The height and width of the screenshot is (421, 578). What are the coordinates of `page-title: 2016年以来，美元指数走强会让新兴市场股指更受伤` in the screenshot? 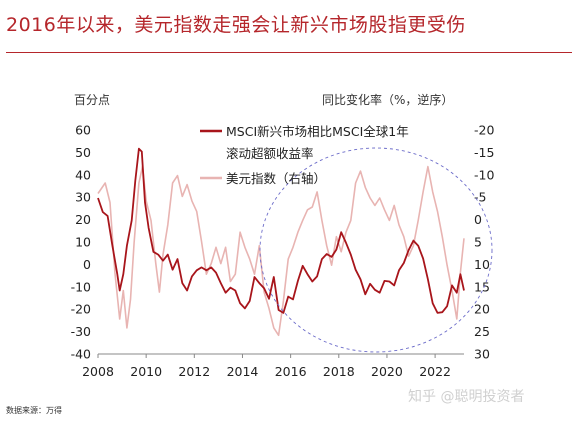 It's located at (236, 25).